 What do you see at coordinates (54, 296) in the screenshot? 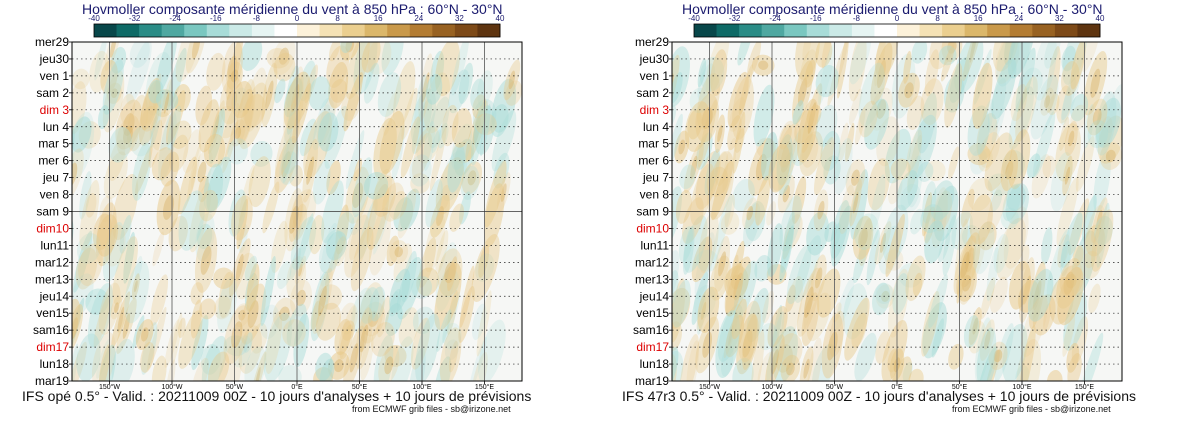
I see `y-tick-label: jeu14` at bounding box center [54, 296].